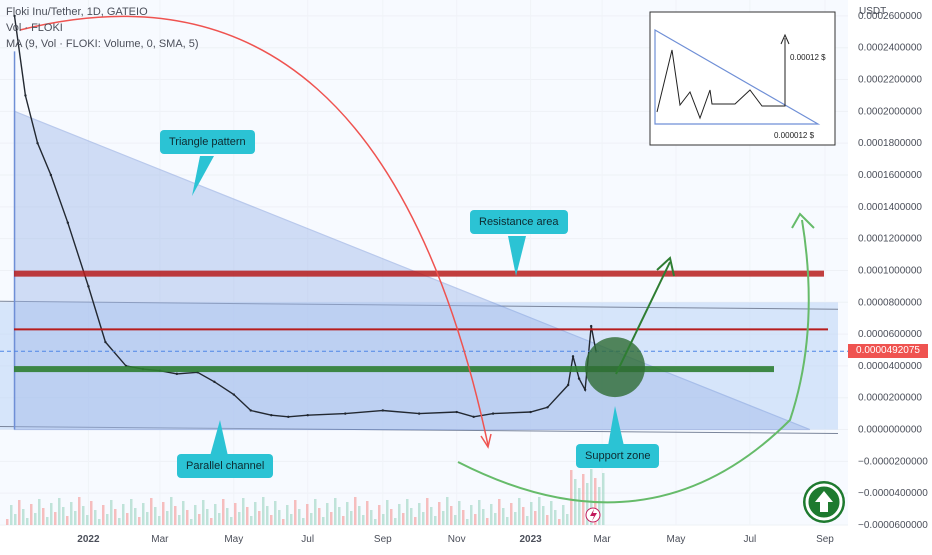  Describe the element at coordinates (77, 12) in the screenshot. I see `symbol-legend: Floki Inu/Tether, 1D, GATEIO` at that location.